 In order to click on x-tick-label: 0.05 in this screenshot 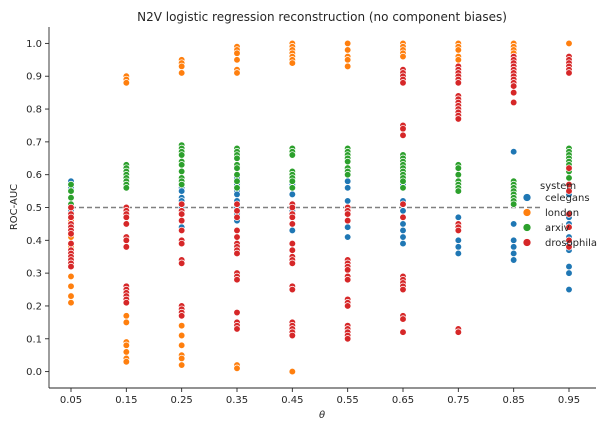, I will do `click(71, 400)`.